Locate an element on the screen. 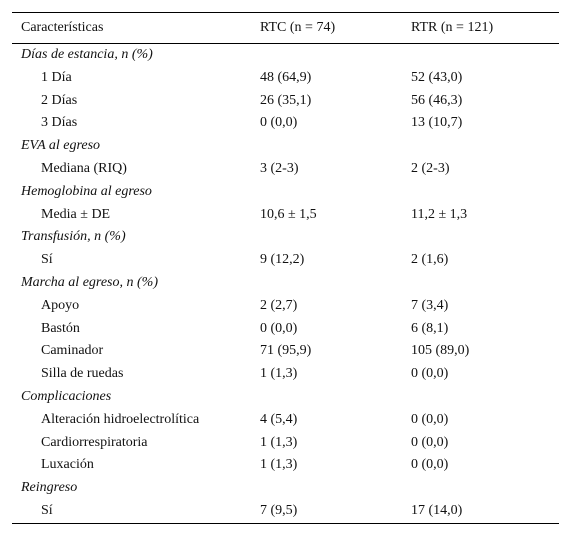  data-row: Caminador 71 (95,9) 105 (89,0) is located at coordinates (285, 351).